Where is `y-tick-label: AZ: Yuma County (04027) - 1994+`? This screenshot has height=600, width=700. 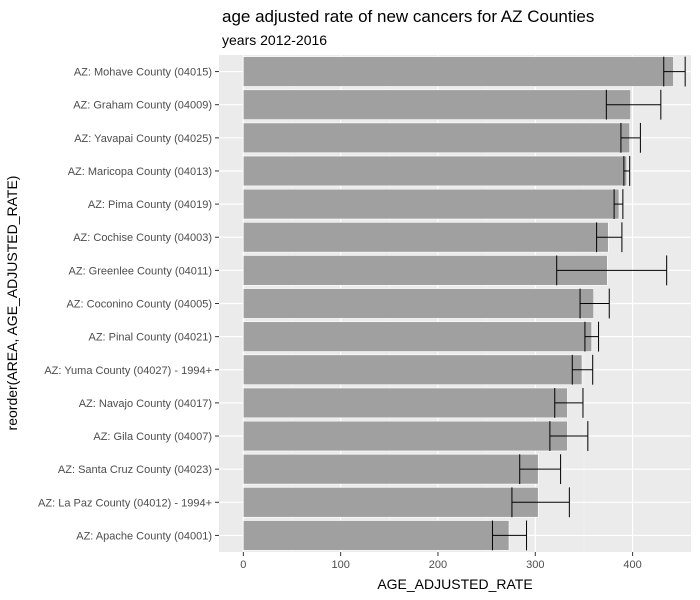 y-tick-label: AZ: Yuma County (04027) - 1994+ is located at coordinates (128, 371).